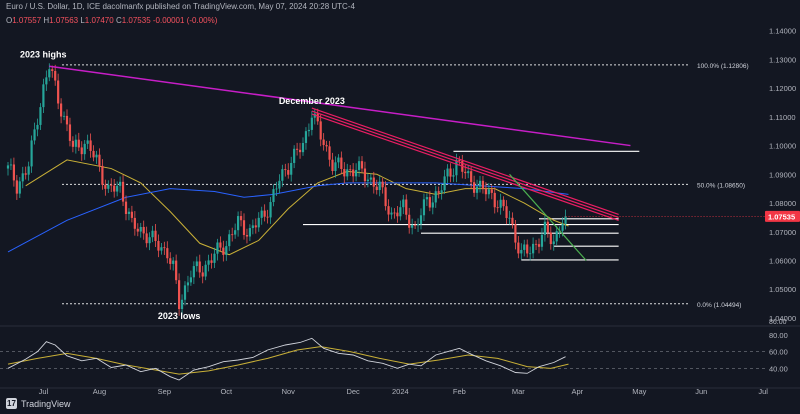 The height and width of the screenshot is (414, 800). What do you see at coordinates (701, 391) in the screenshot?
I see `x-tick-label: Jun` at bounding box center [701, 391].